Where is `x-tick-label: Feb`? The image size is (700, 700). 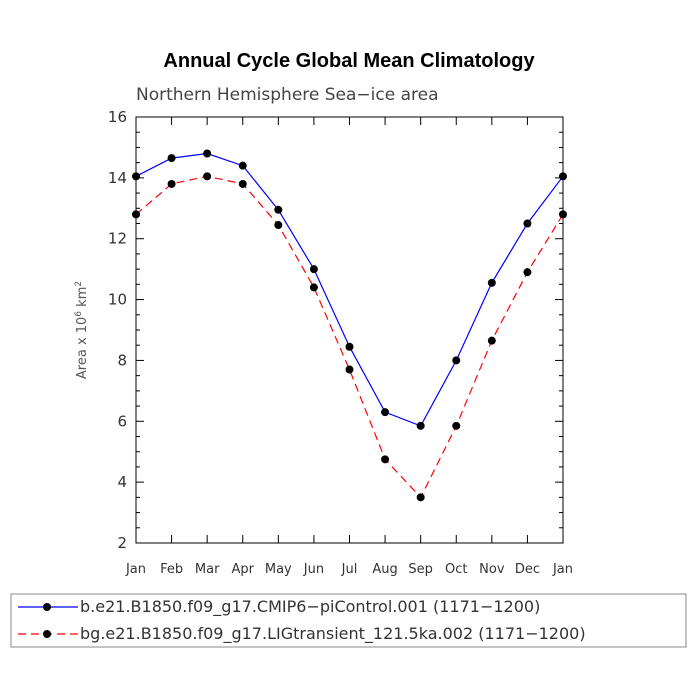
x-tick-label: Feb is located at coordinates (171, 569).